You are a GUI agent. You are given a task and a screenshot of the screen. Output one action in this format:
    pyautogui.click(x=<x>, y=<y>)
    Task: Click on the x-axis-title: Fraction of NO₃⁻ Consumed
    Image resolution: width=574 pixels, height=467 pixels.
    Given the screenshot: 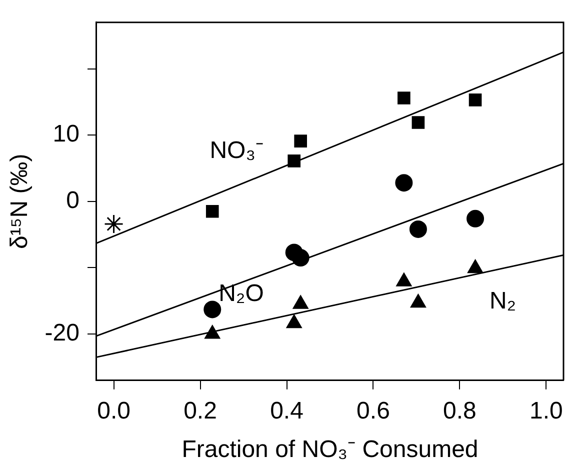 What is the action you would take?
    pyautogui.click(x=330, y=450)
    